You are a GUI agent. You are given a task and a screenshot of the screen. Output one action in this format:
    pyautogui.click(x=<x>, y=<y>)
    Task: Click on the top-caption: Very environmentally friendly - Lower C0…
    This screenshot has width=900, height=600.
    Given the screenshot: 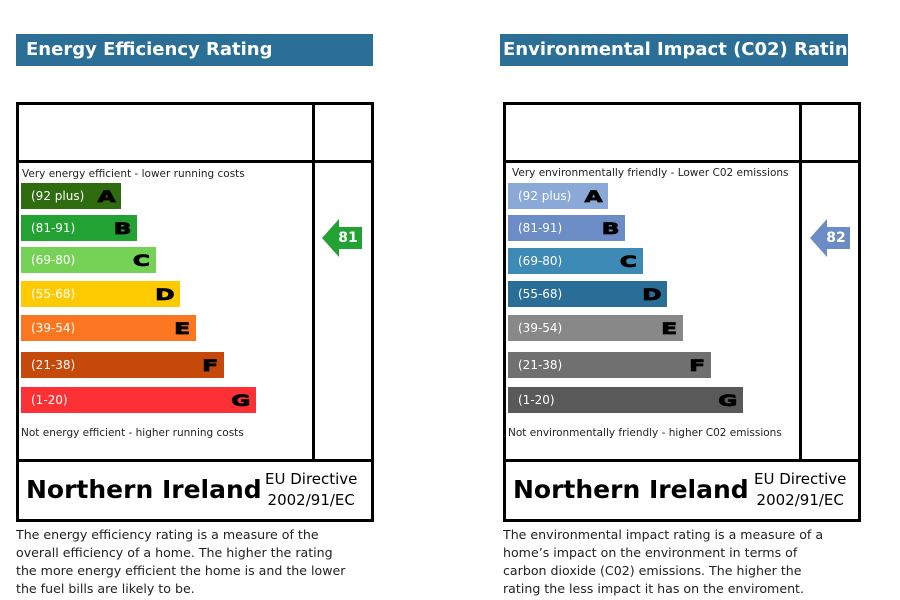 What is the action you would take?
    pyautogui.click(x=650, y=173)
    